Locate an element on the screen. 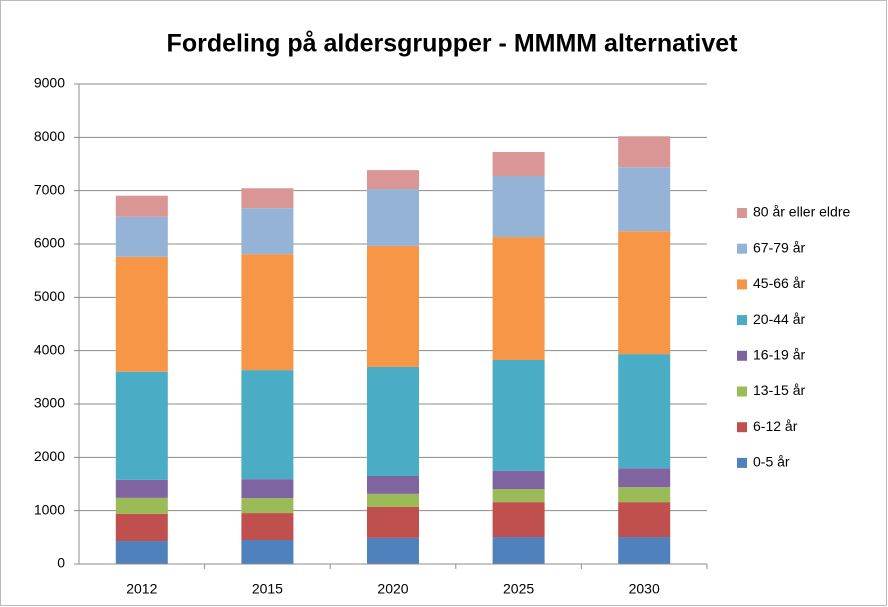 The width and height of the screenshot is (888, 607). legend-label: 45-66 år is located at coordinates (779, 283).